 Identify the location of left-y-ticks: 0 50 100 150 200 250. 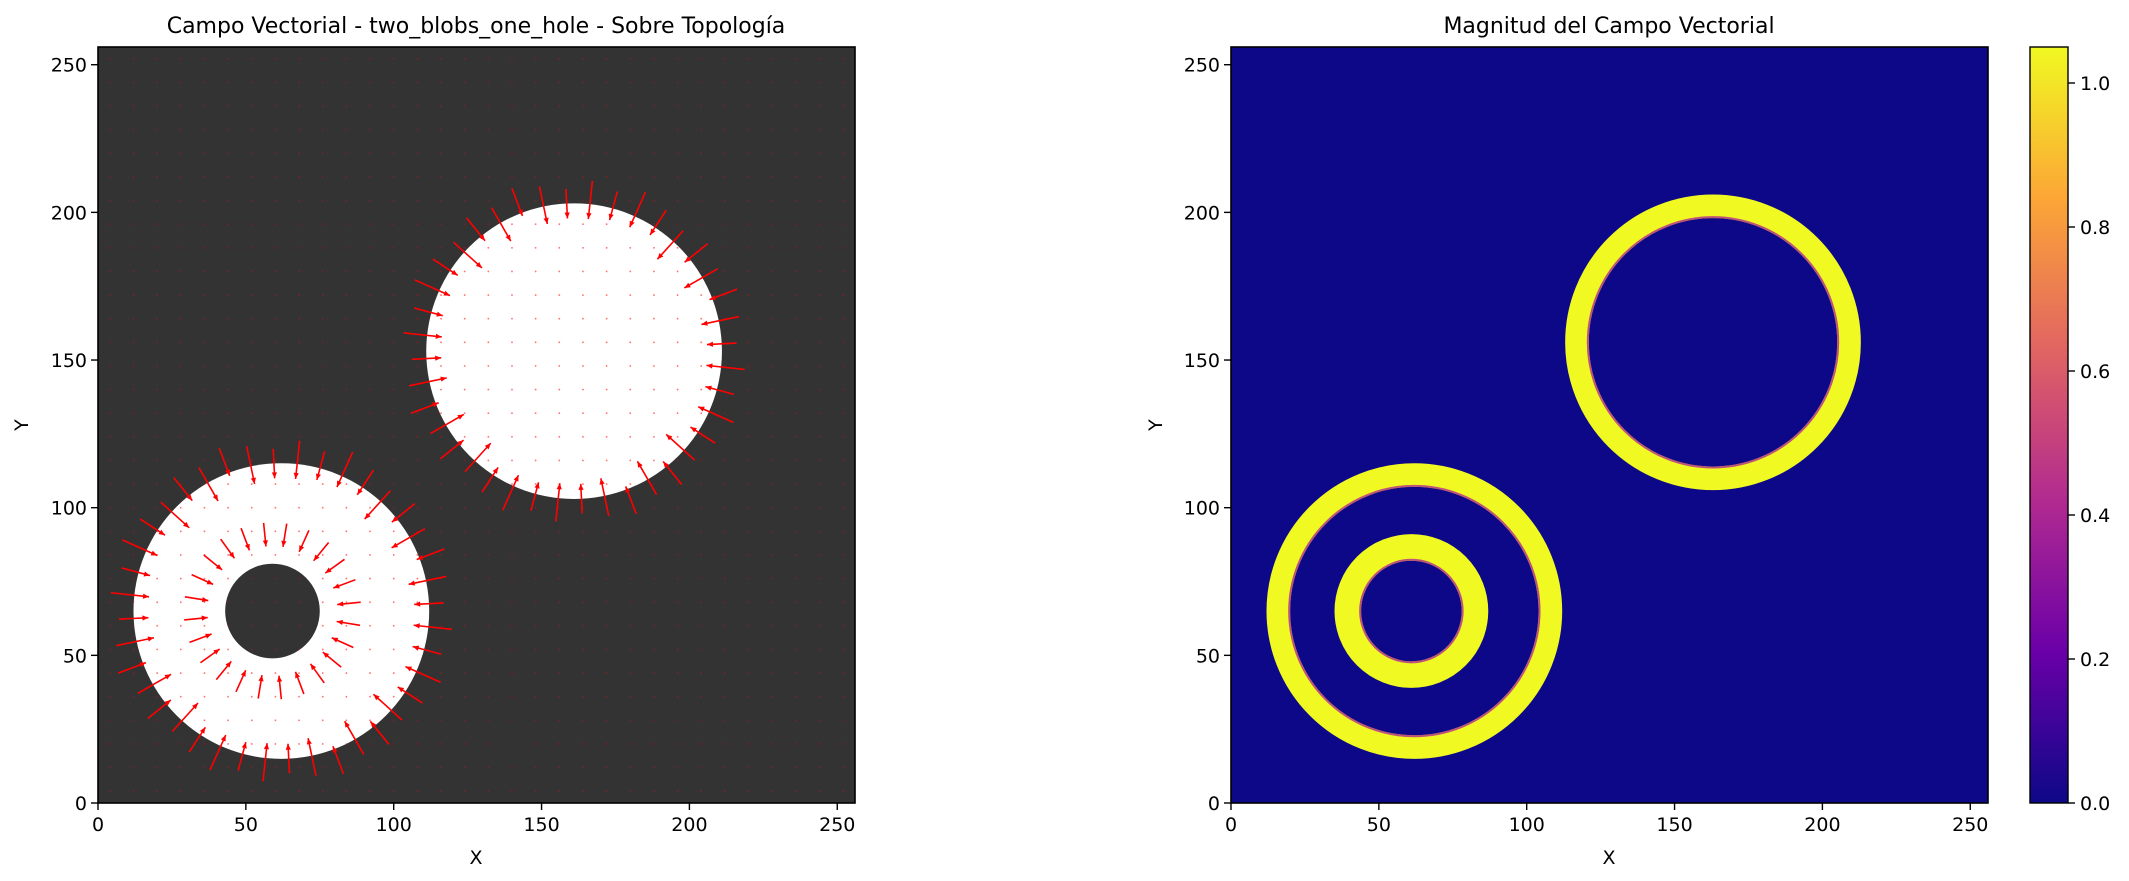
(74, 435).